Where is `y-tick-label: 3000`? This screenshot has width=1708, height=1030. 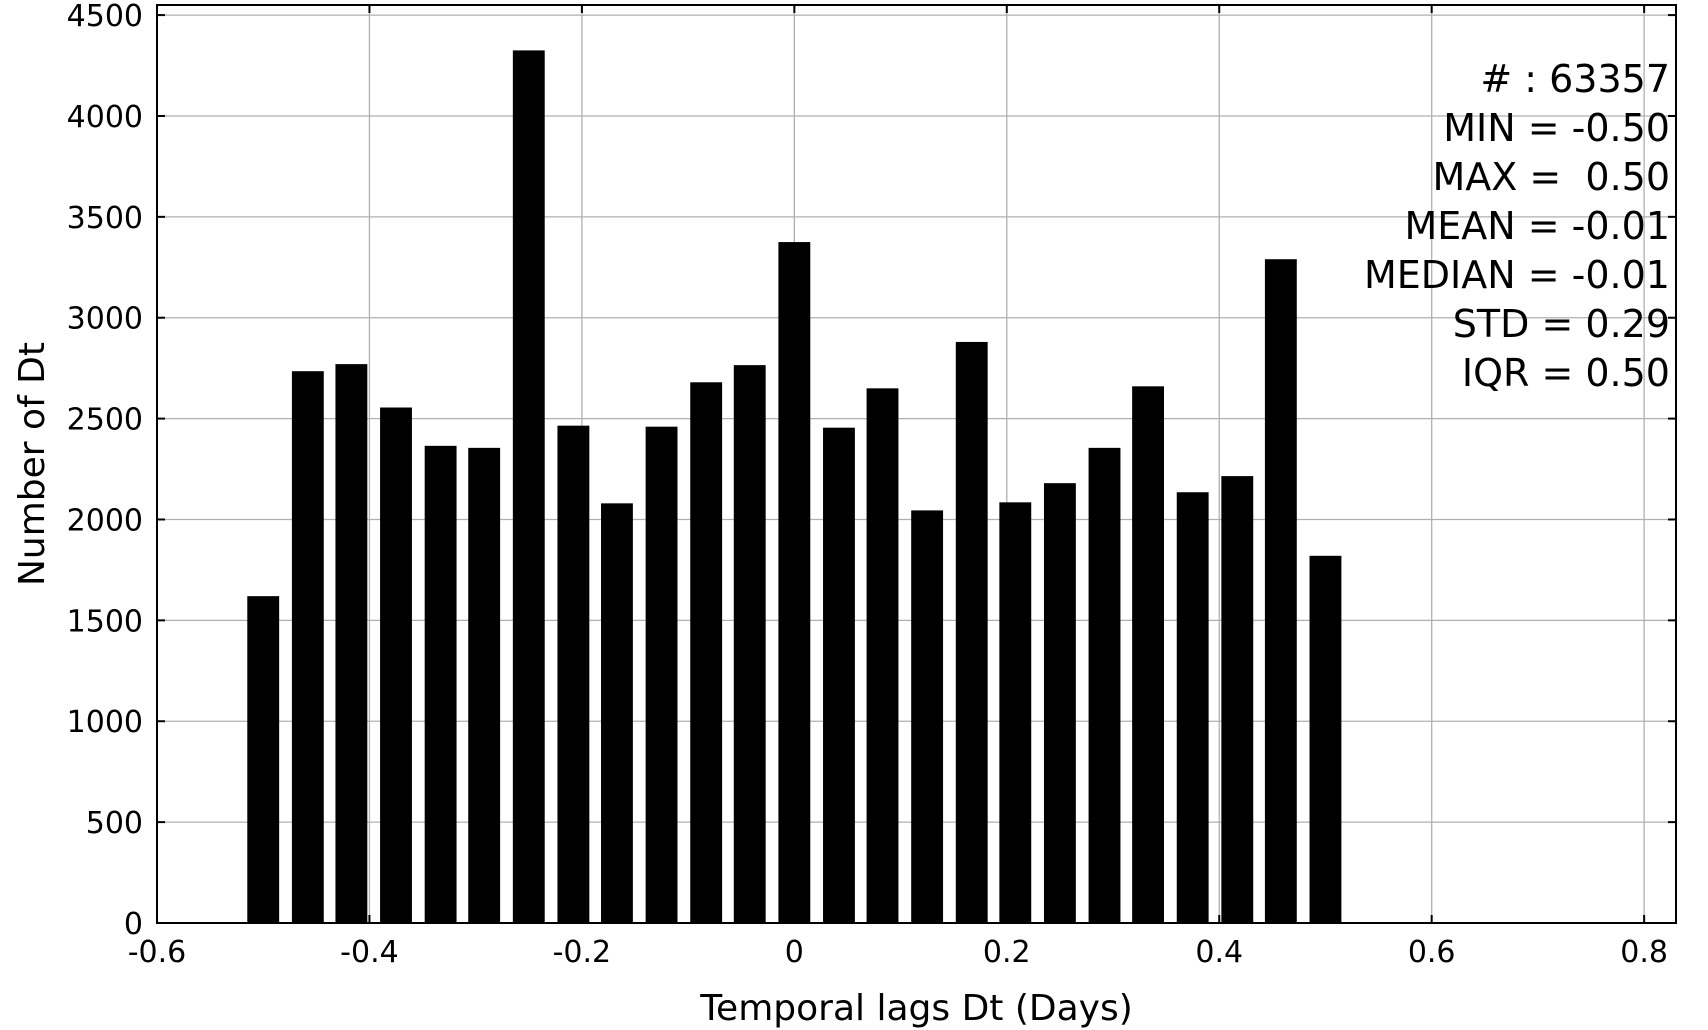
y-tick-label: 3000 is located at coordinates (105, 319).